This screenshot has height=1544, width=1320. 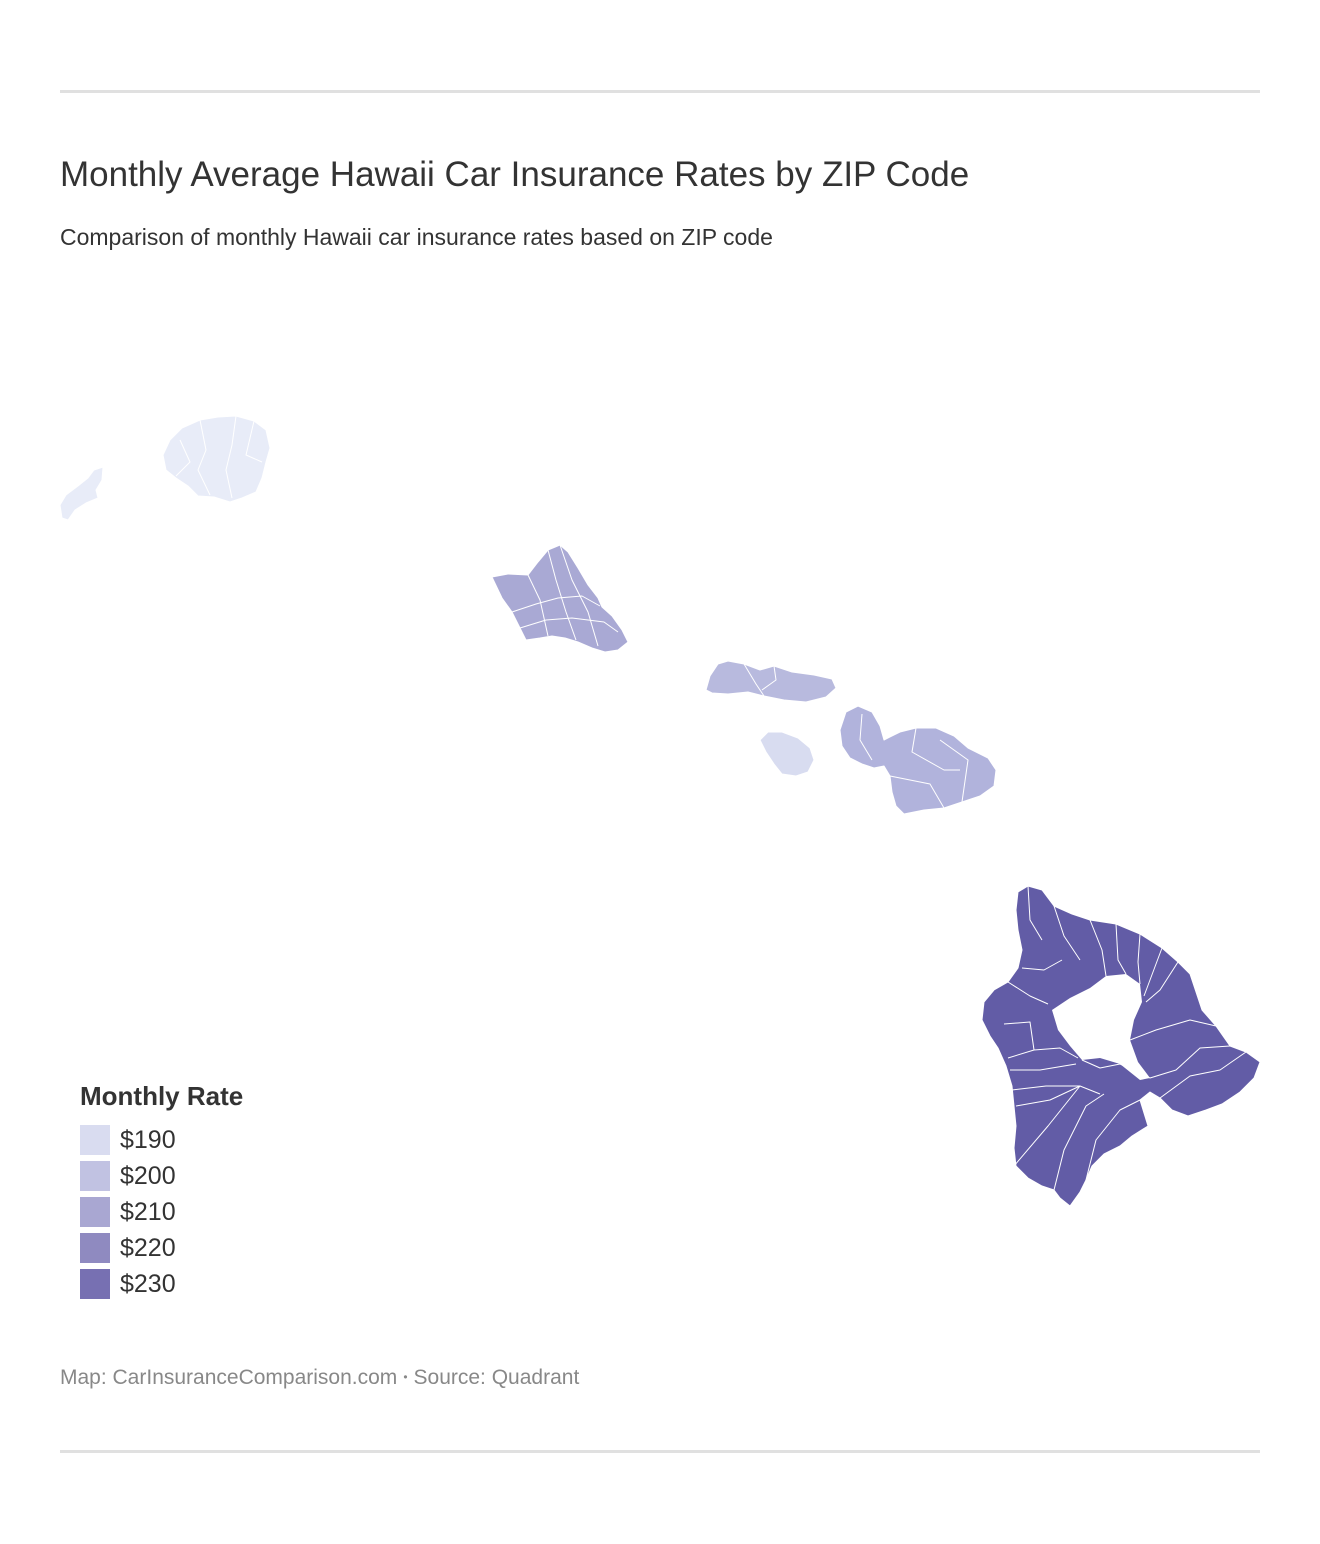 I want to click on region-niihau, so click(x=81, y=493).